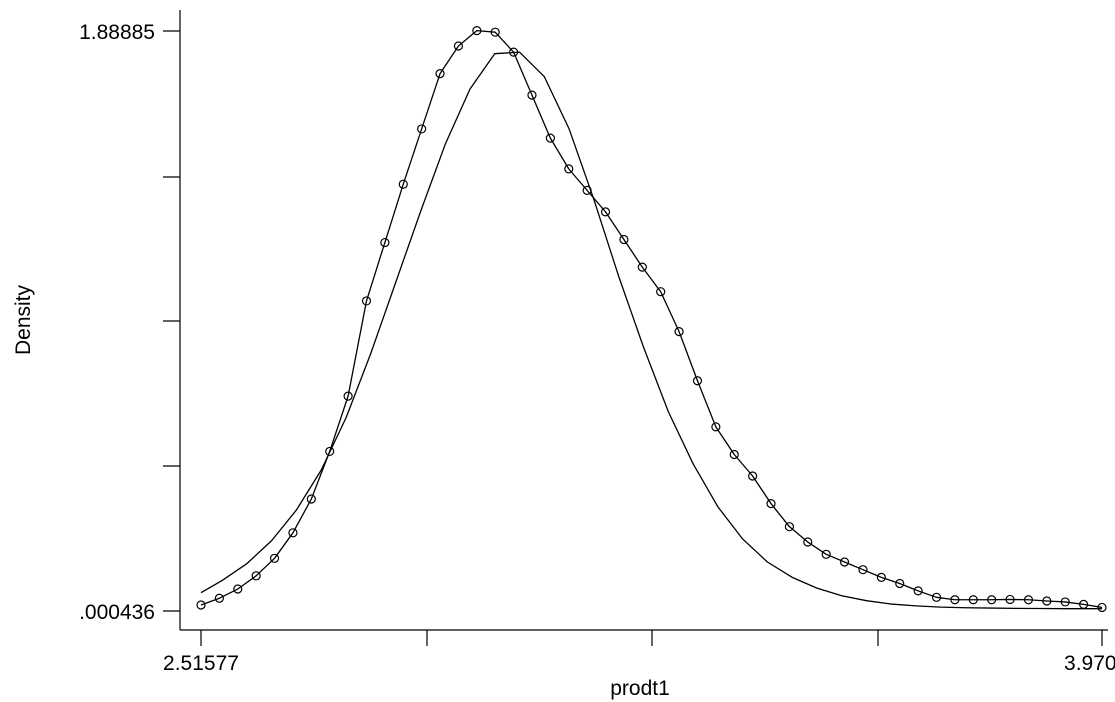 The height and width of the screenshot is (702, 1115). What do you see at coordinates (23, 319) in the screenshot?
I see `y-axis-title: Density` at bounding box center [23, 319].